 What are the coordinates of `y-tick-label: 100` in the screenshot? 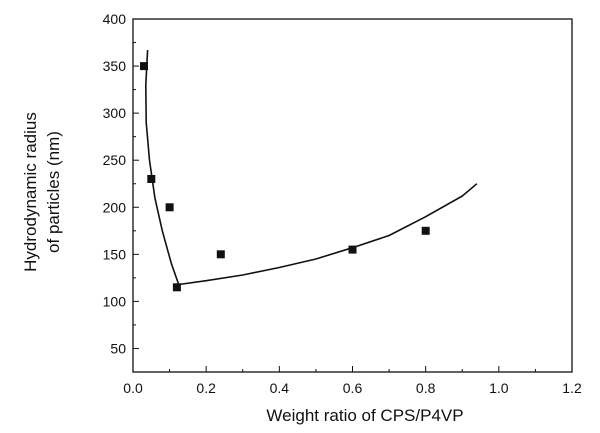 It's located at (115, 301).